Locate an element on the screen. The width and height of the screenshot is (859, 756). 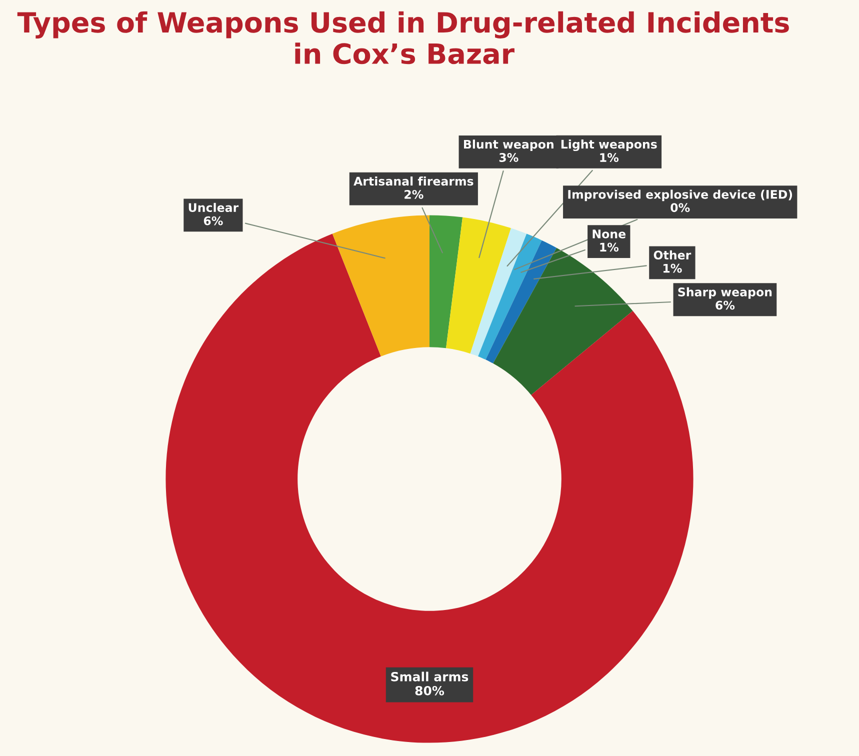
category-label: Improvised explosive device (IED) is located at coordinates (680, 196).